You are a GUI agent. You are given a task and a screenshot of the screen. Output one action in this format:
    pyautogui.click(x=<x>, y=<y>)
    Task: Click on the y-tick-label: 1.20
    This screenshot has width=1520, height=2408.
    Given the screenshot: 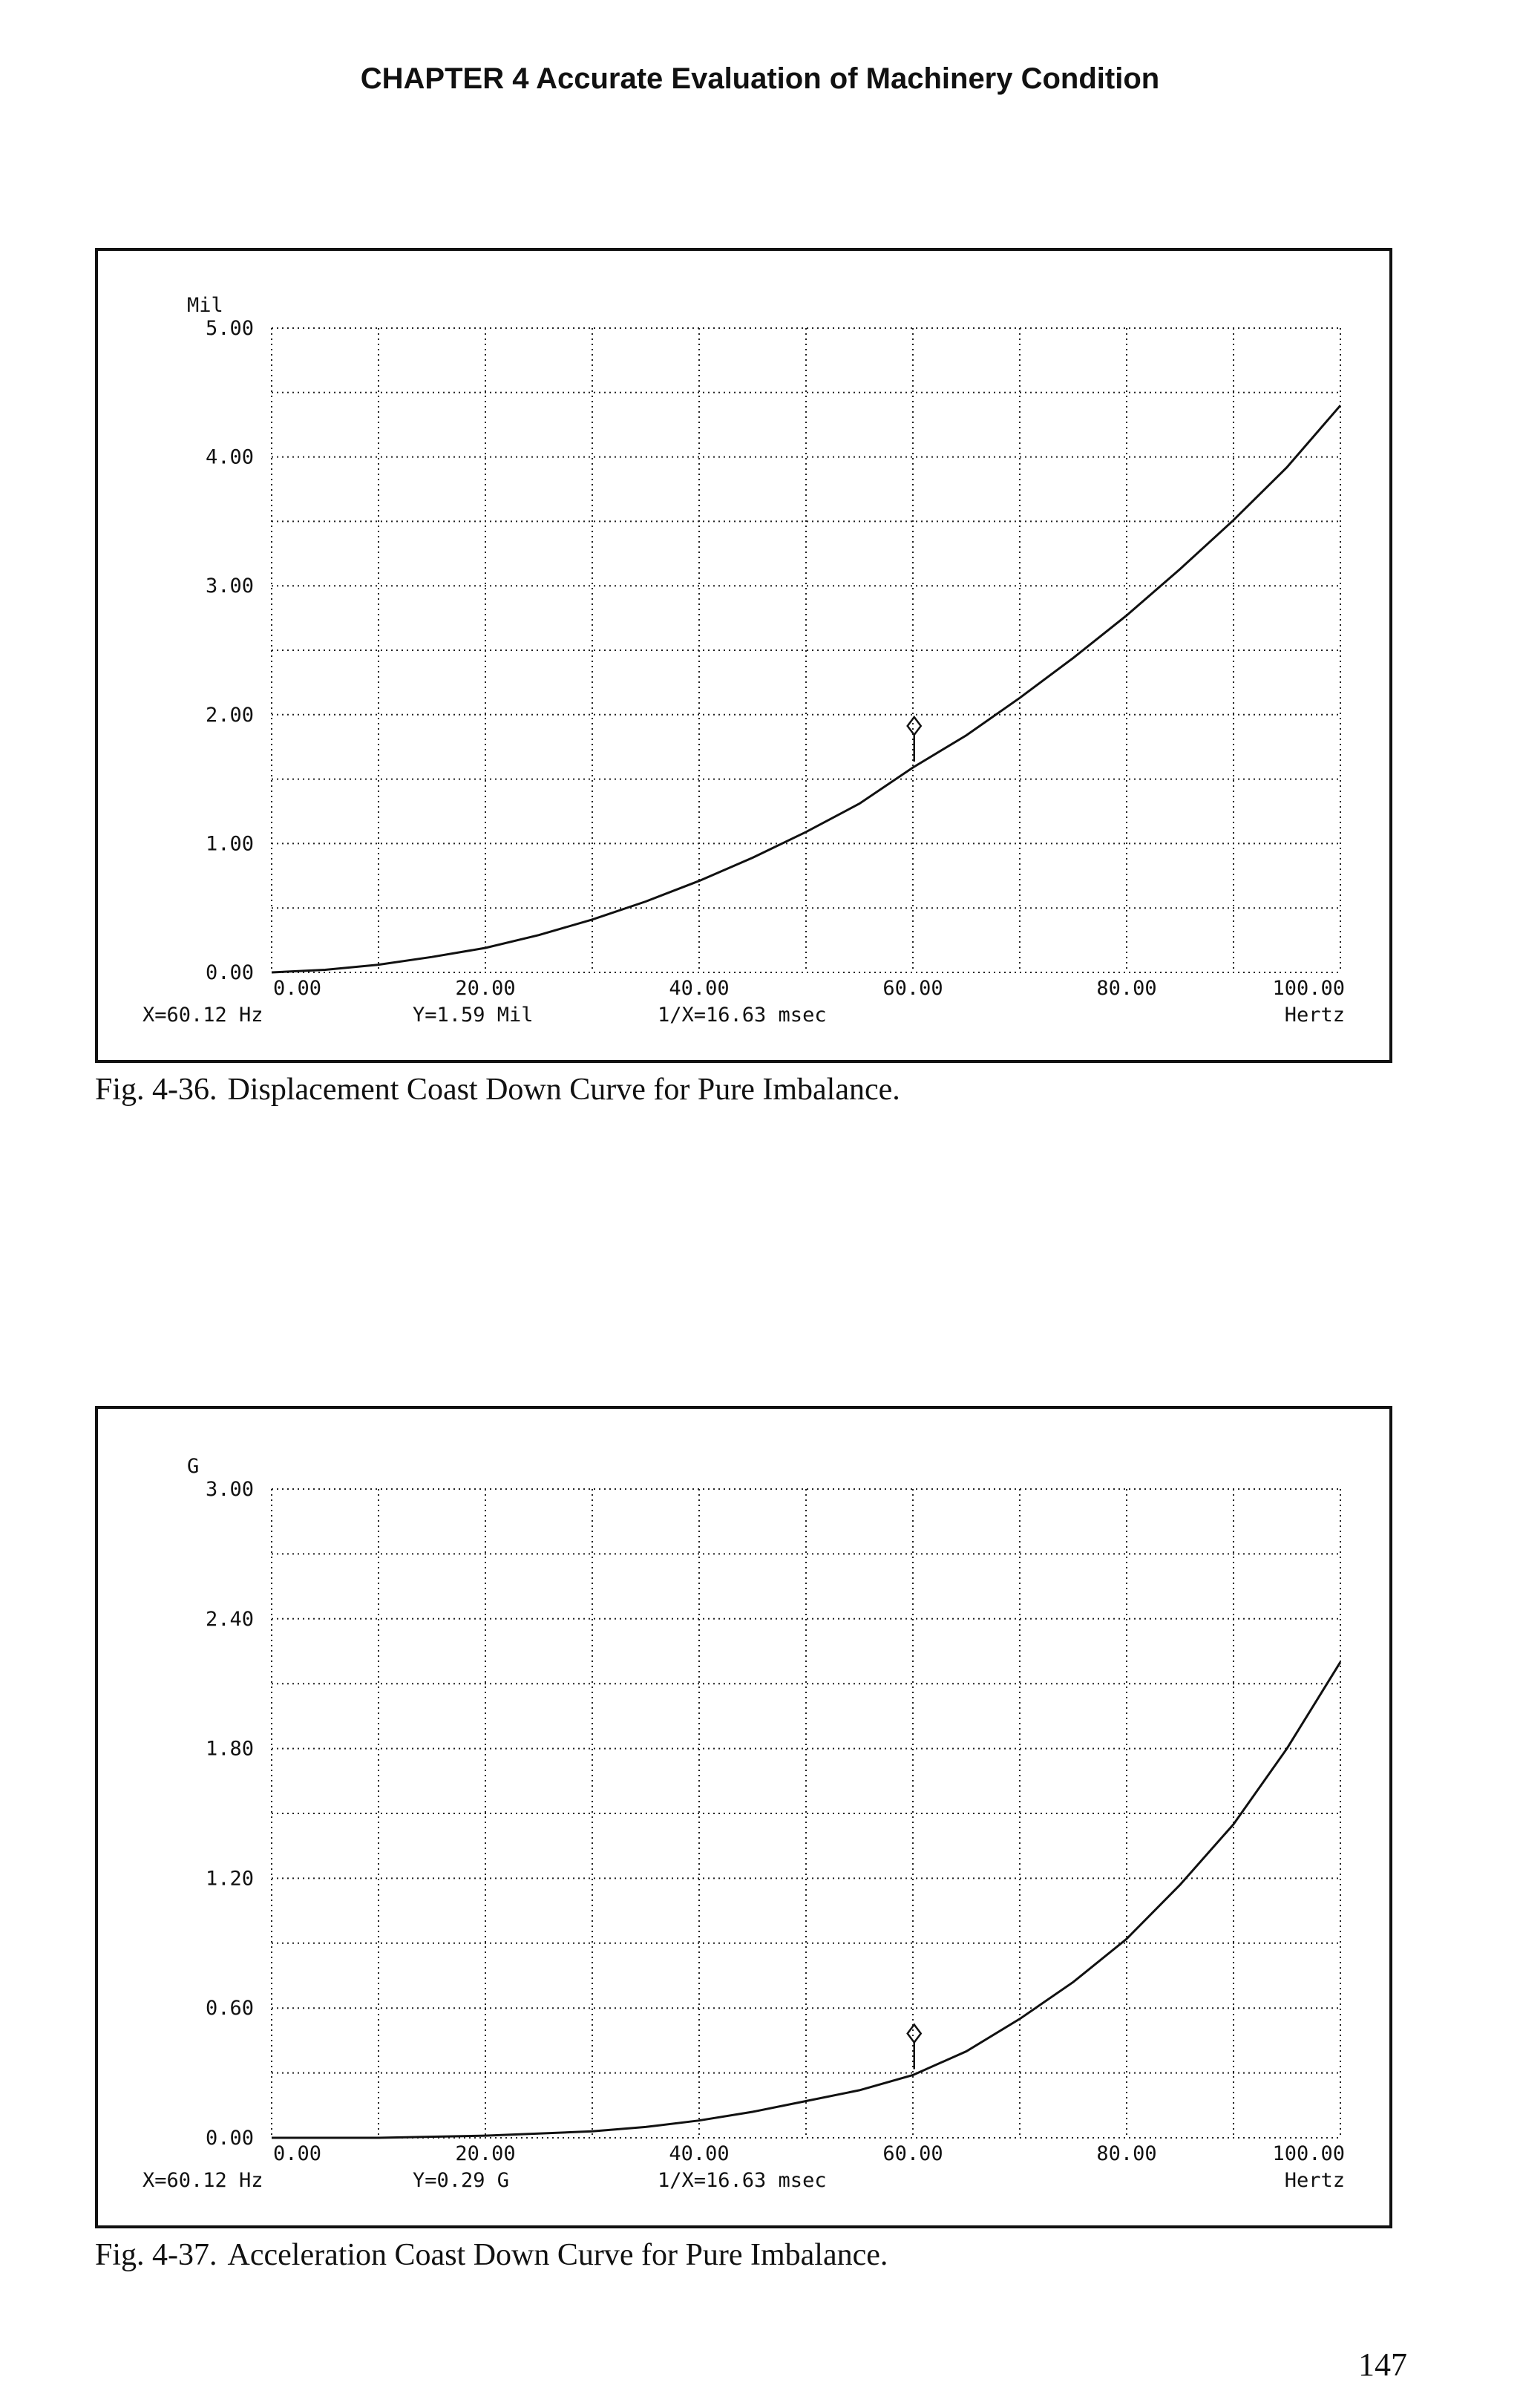 What is the action you would take?
    pyautogui.click(x=230, y=1879)
    